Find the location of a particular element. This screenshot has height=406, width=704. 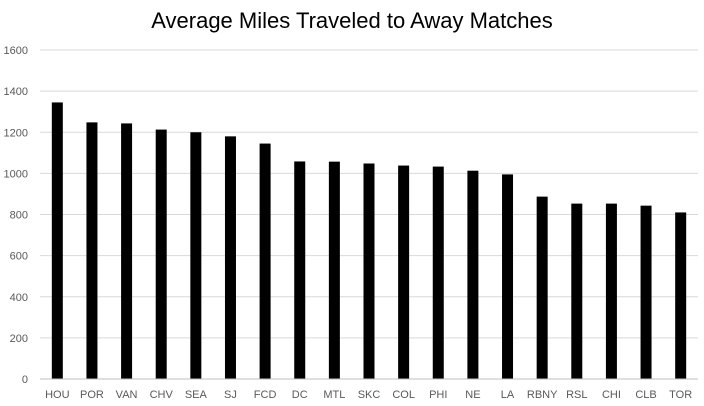

x-tick-label: PHI is located at coordinates (438, 395).